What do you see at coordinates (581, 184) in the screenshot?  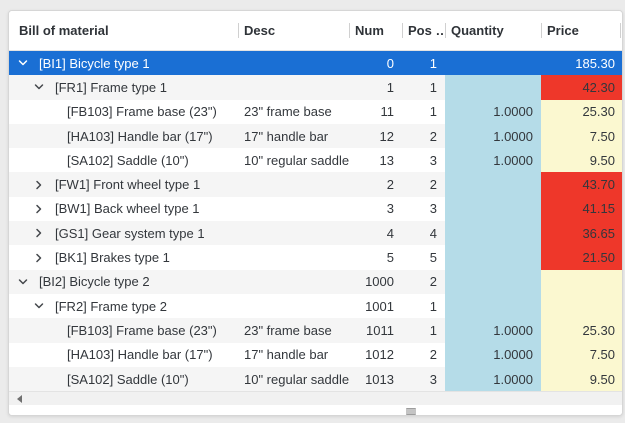 I see `price-cell: 43.70` at bounding box center [581, 184].